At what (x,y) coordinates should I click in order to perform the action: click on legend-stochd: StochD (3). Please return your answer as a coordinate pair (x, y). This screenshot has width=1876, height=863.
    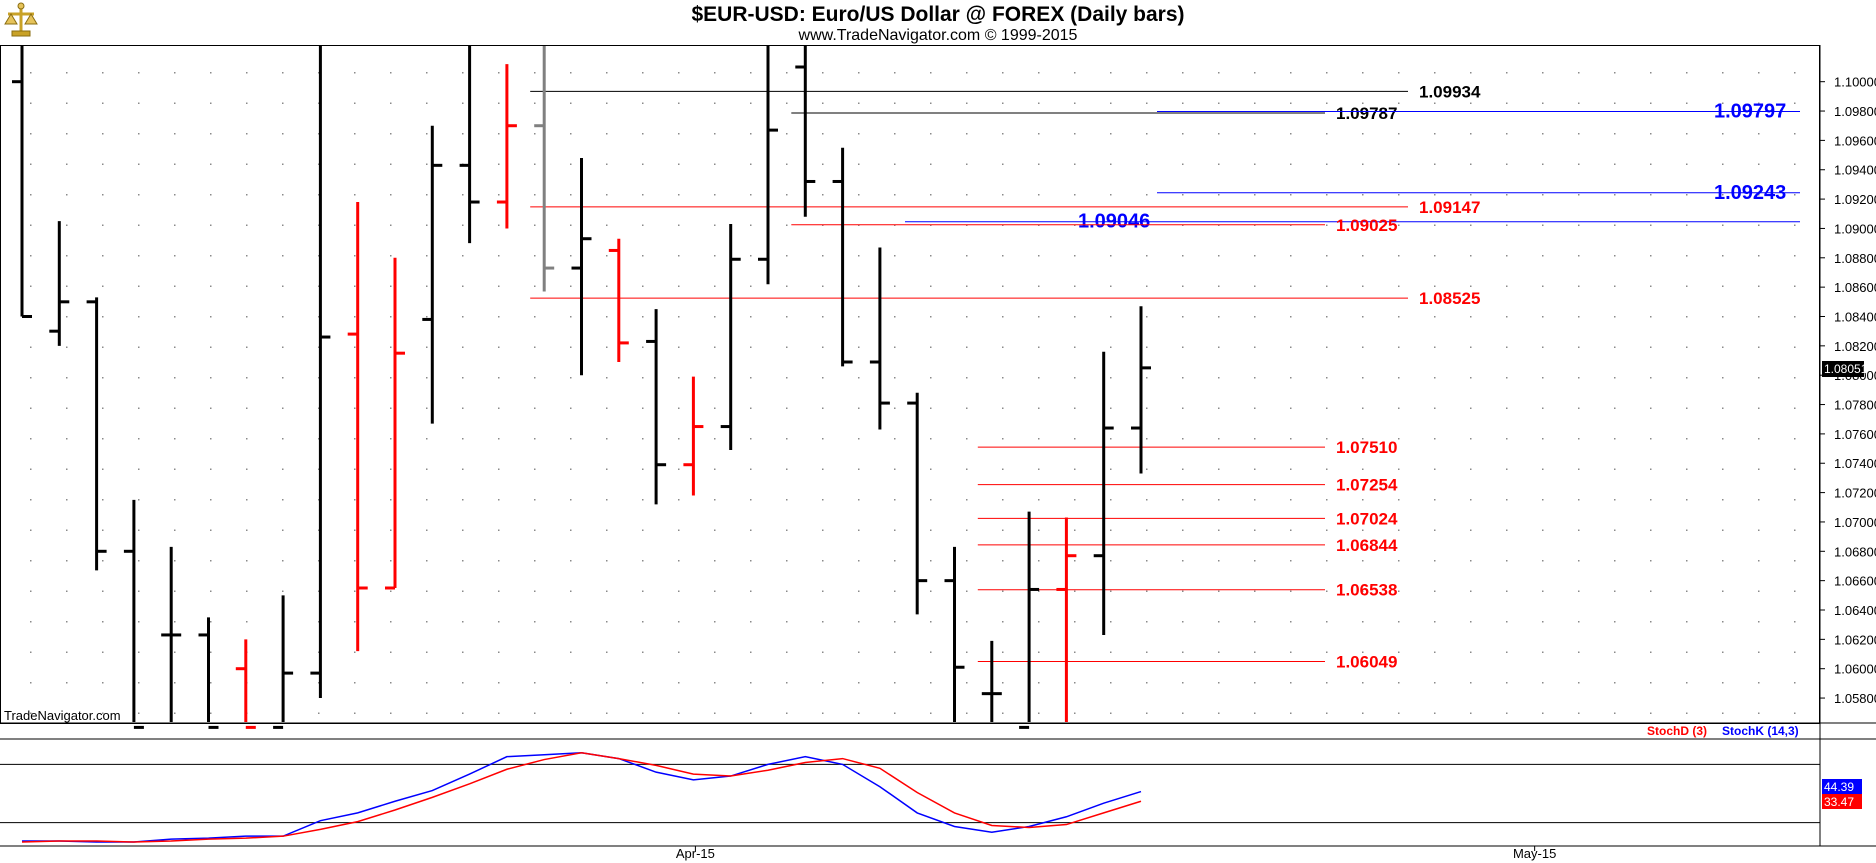
    Looking at the image, I should click on (1677, 731).